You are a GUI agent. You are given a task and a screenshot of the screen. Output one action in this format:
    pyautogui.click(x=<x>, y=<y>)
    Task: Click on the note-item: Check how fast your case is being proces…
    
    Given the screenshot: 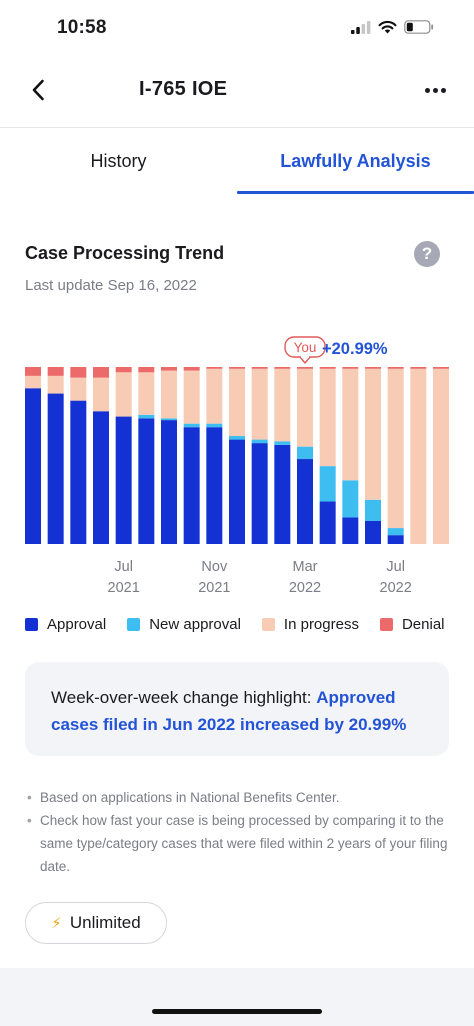 What is the action you would take?
    pyautogui.click(x=240, y=843)
    